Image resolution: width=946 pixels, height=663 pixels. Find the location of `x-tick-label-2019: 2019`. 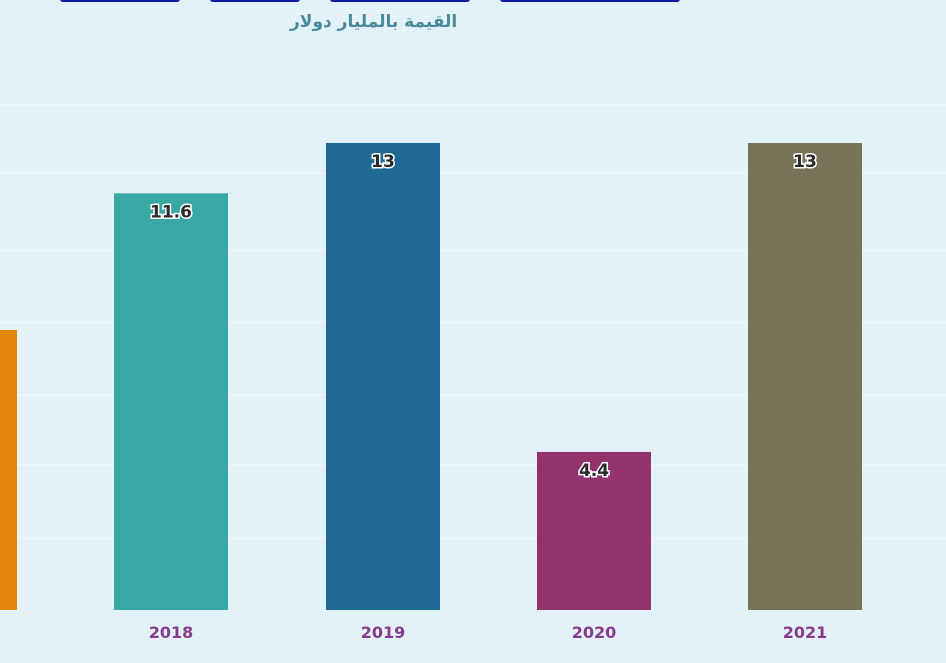

x-tick-label-2019: 2019 is located at coordinates (383, 632).